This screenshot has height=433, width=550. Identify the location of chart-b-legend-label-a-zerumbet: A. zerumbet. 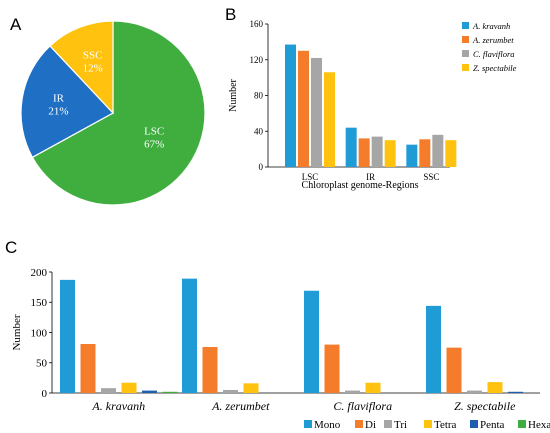
(493, 40).